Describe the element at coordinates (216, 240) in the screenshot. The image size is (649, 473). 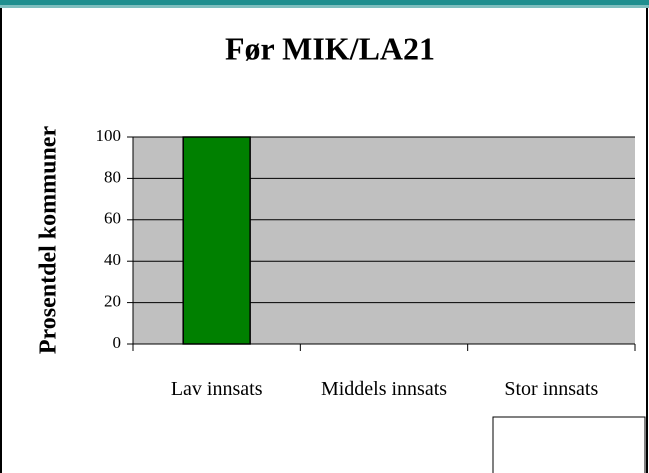
I see `bar` at that location.